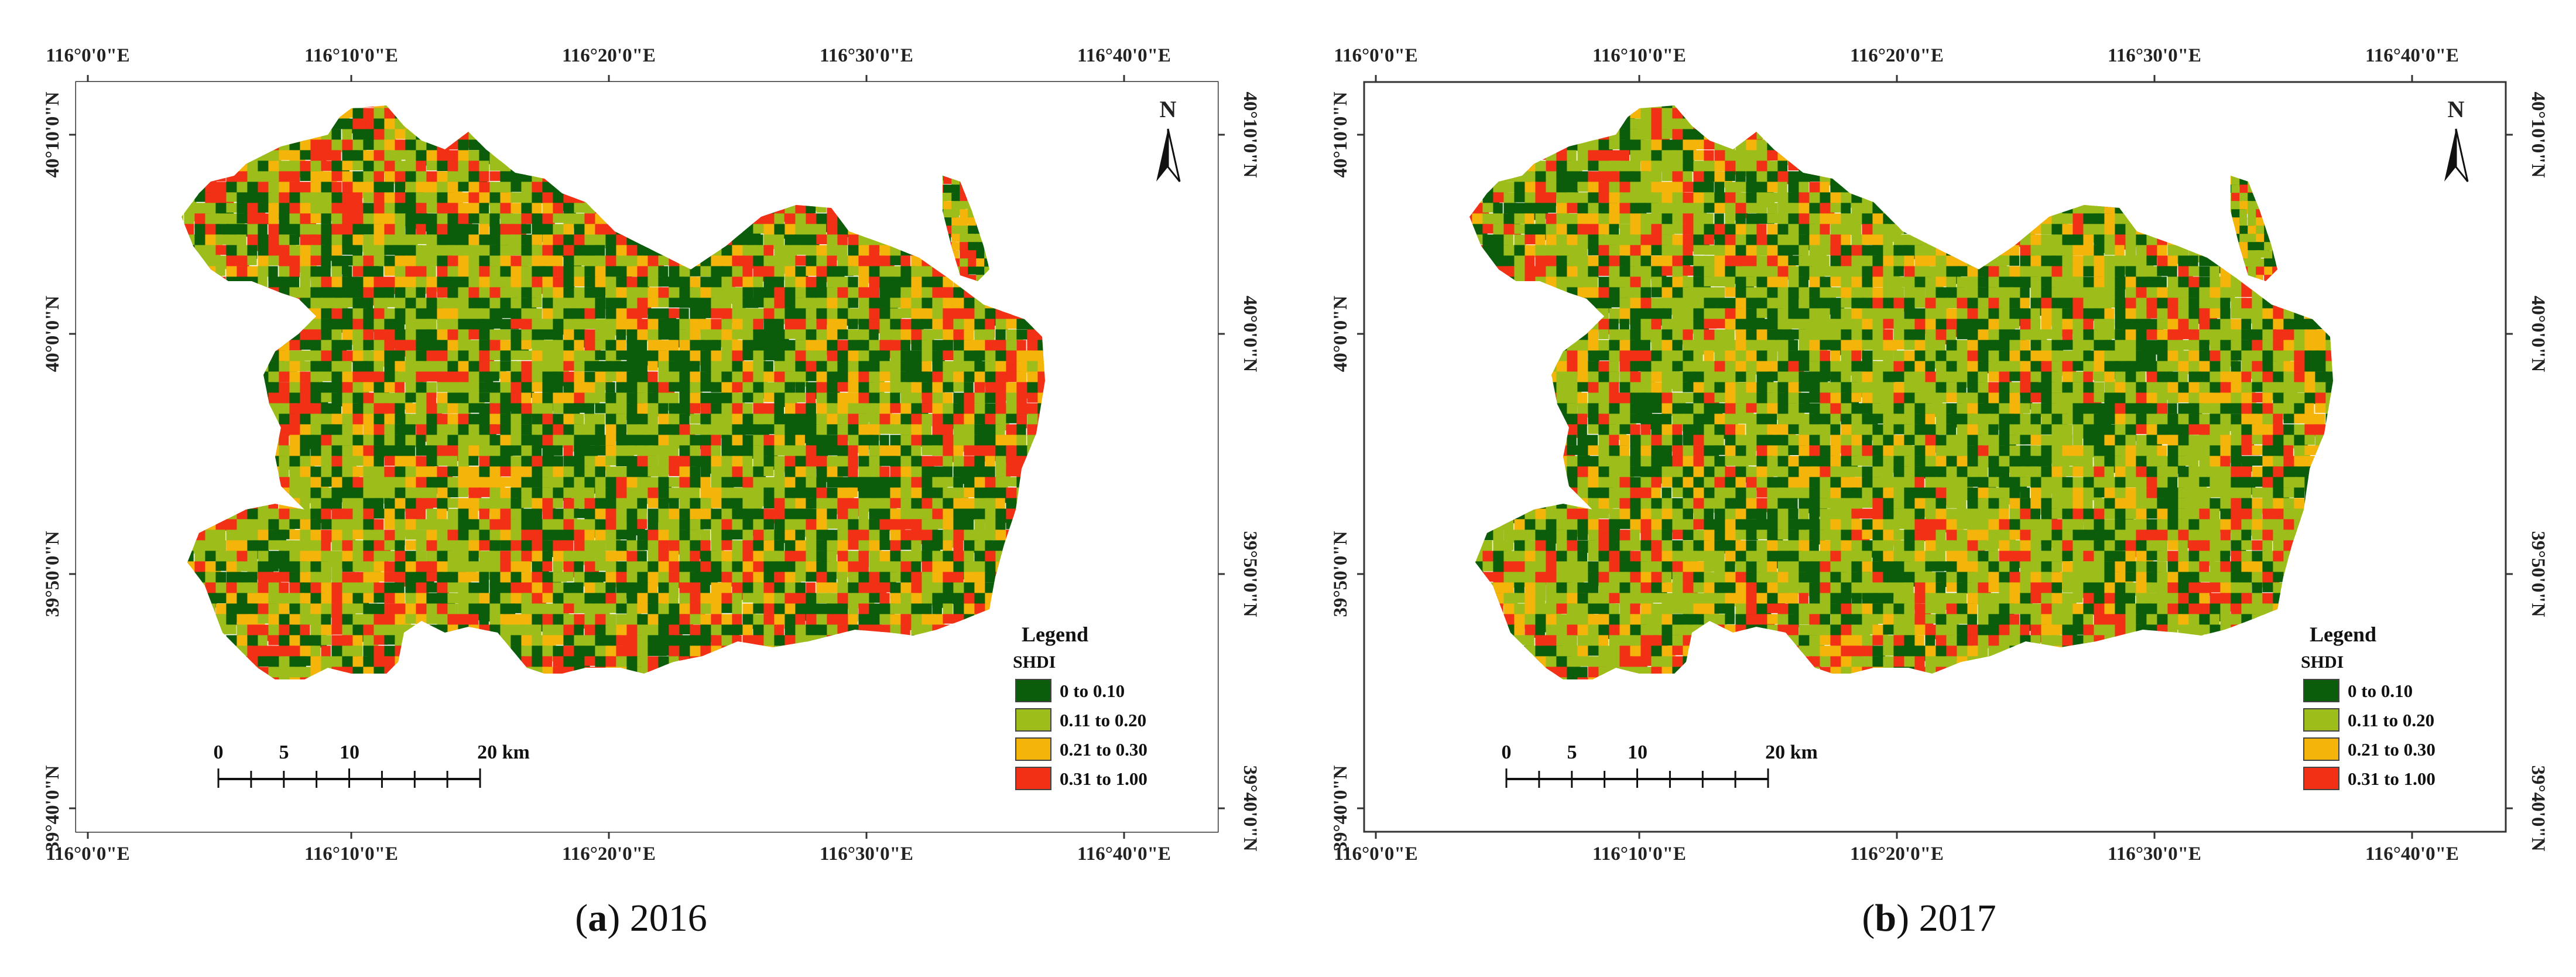 The height and width of the screenshot is (977, 2576). I want to click on legend-label-3: 0.21 to 0.30, so click(1103, 749).